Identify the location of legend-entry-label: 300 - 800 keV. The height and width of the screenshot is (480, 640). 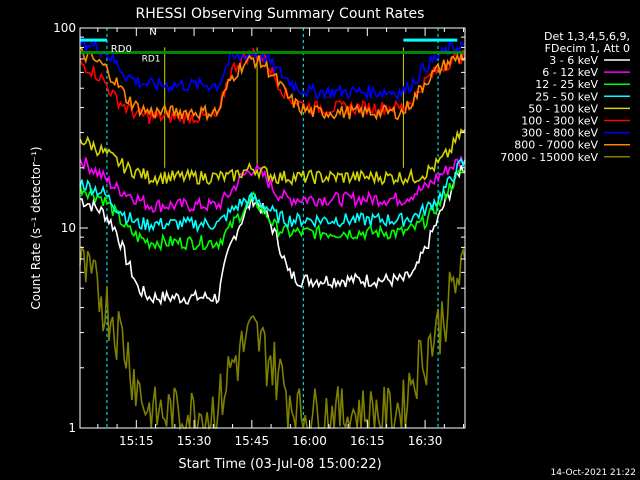
(559, 133).